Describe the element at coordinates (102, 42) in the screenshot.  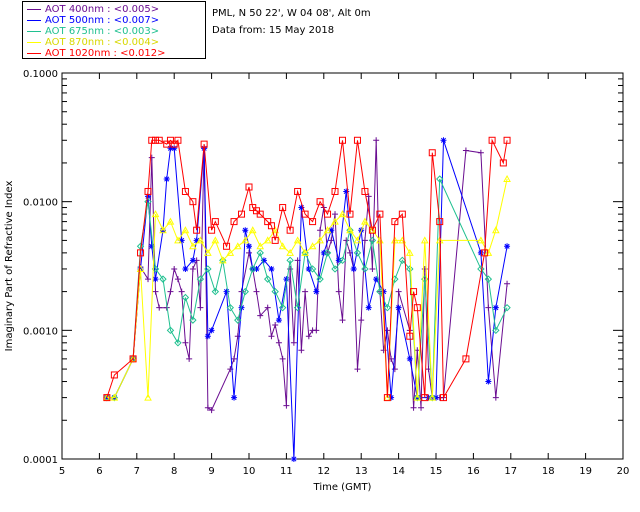
I see `legend-label-870nm: AOT 870nm : <0.004>` at that location.